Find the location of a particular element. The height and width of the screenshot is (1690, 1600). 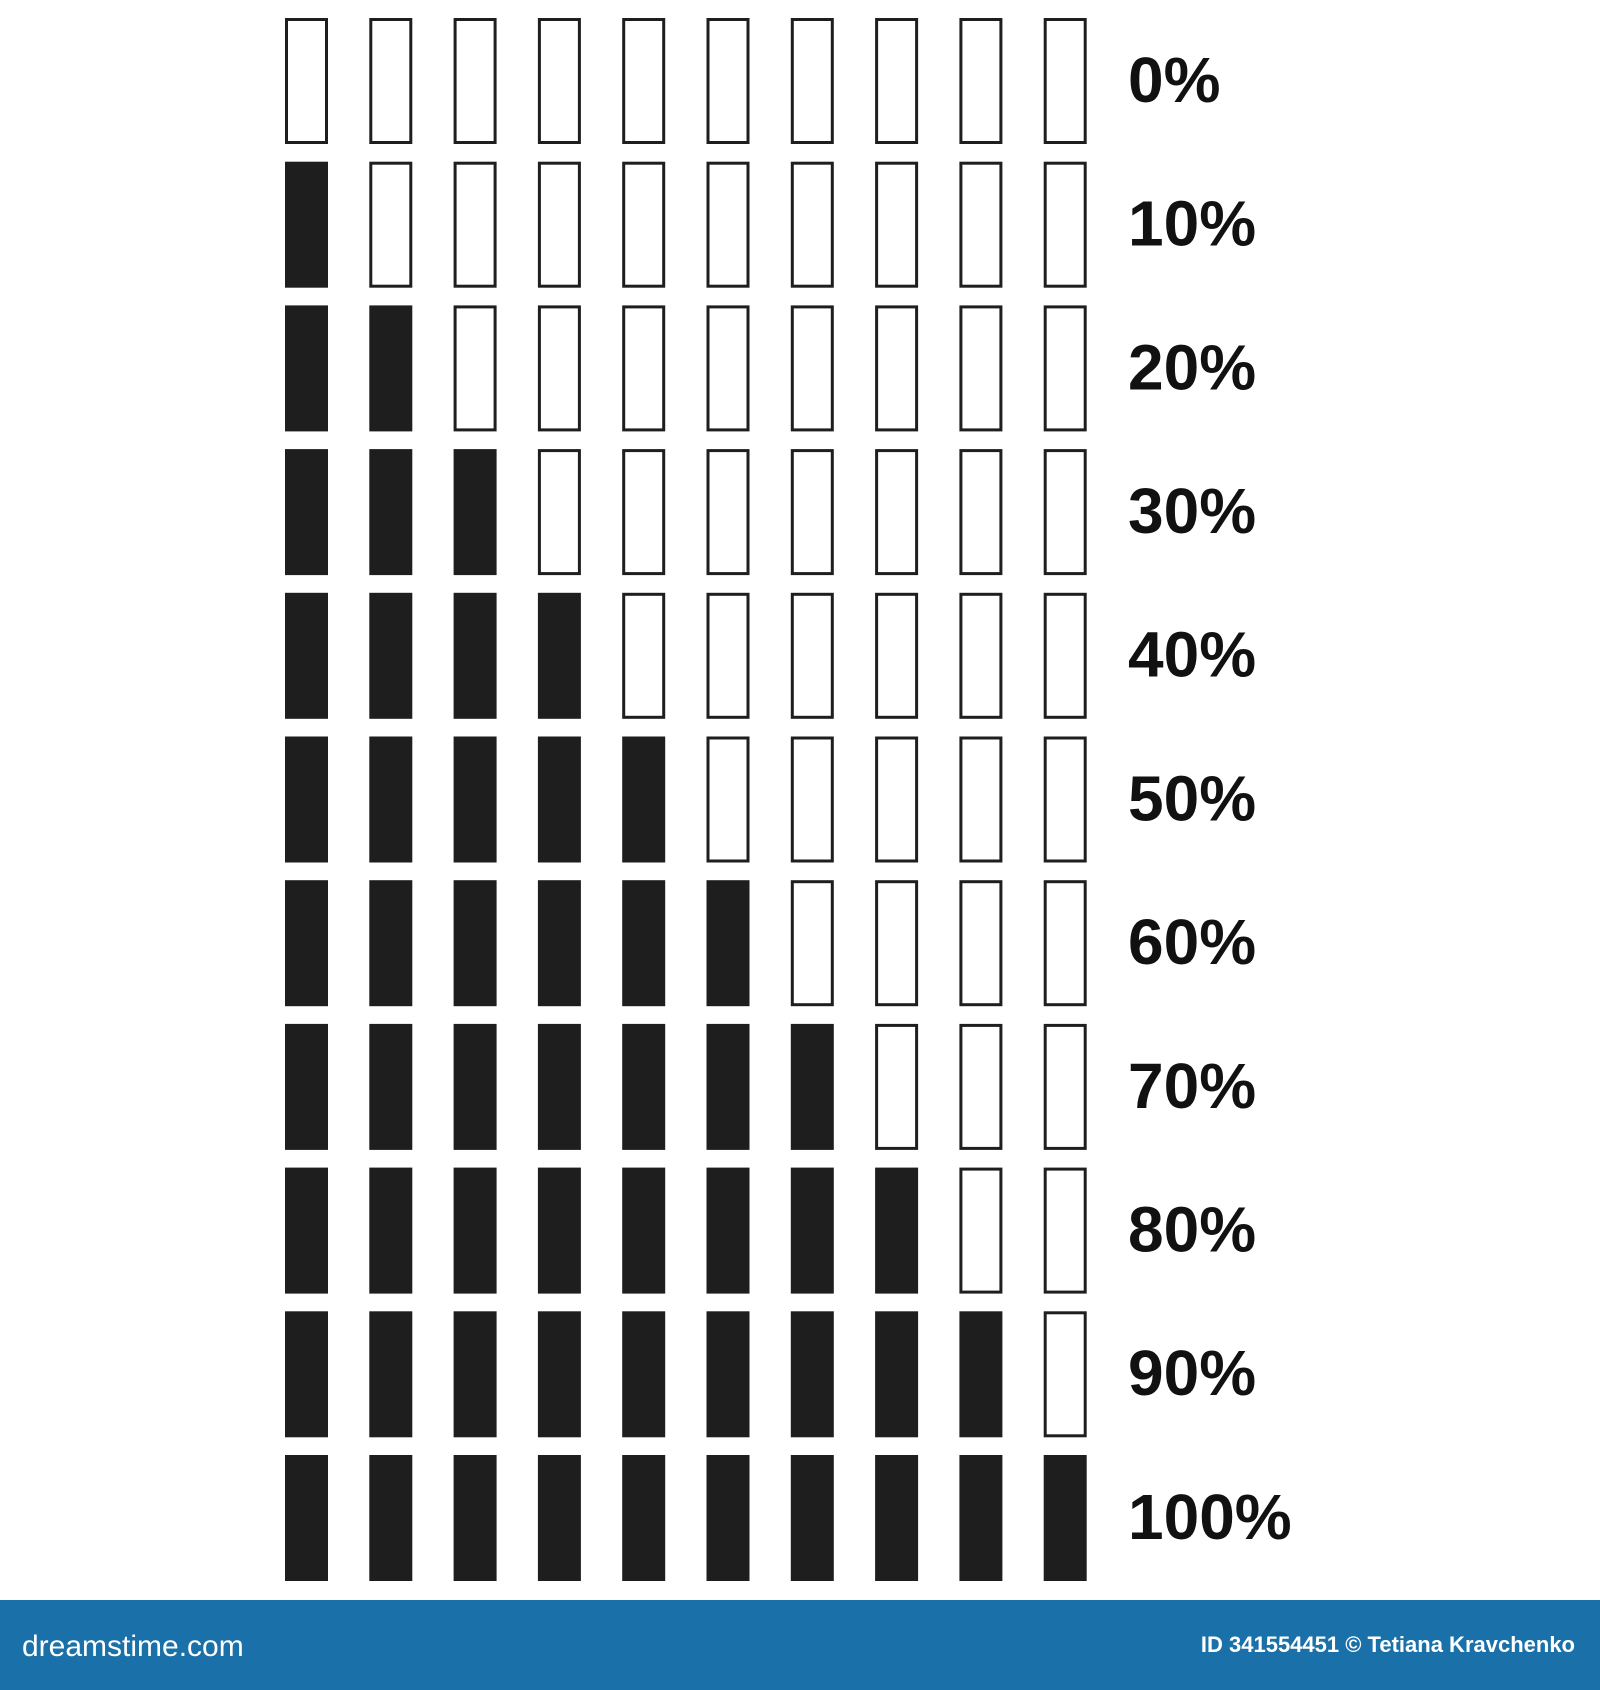

value-label: 60% is located at coordinates (1192, 942).